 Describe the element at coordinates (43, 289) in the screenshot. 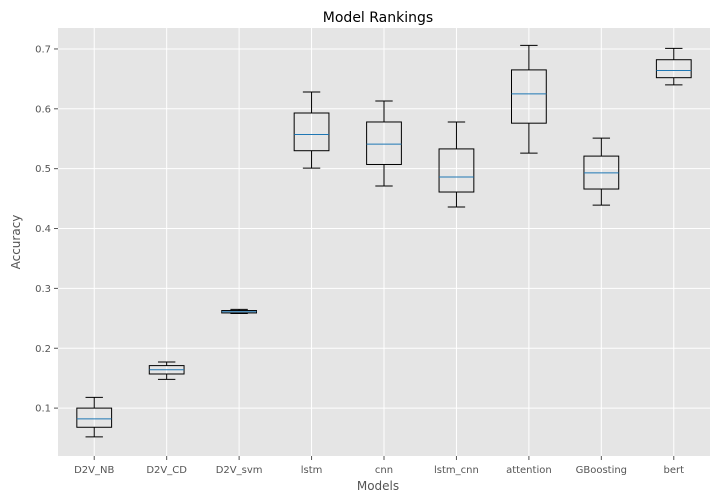

I see `y-tick-label: 0.3` at that location.